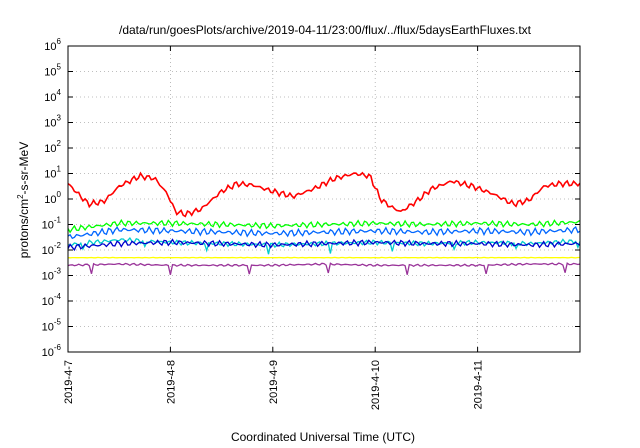 The image size is (640, 448). What do you see at coordinates (59, 118) in the screenshot?
I see `y-tick-exponent: 3` at bounding box center [59, 118].